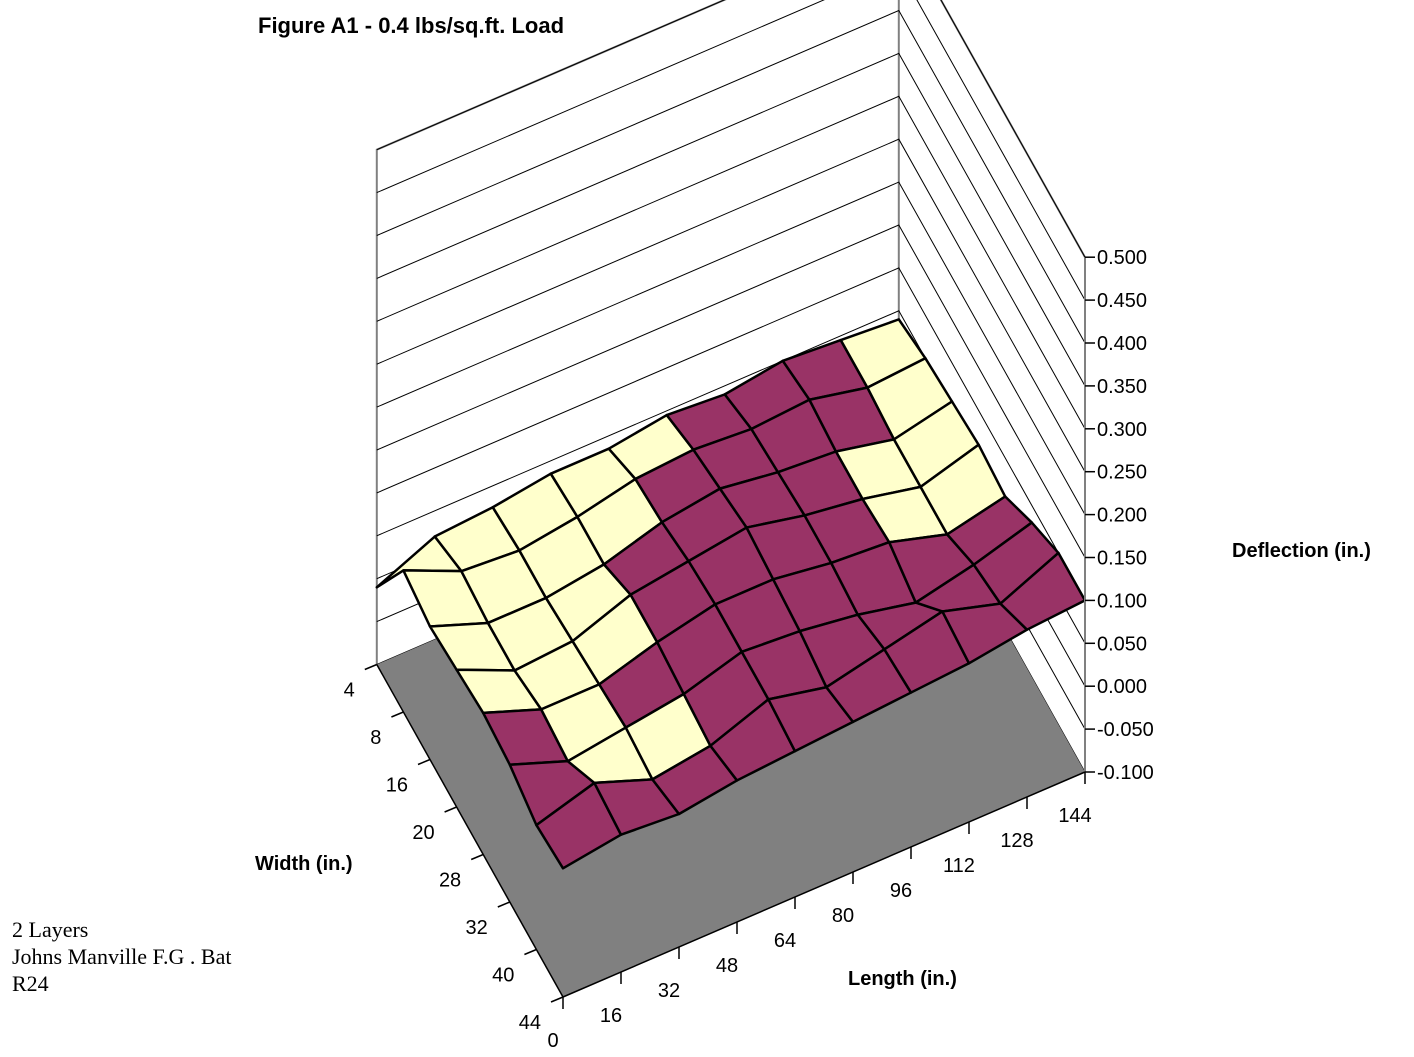 The height and width of the screenshot is (1057, 1414). I want to click on x-axis-tick-label: 48, so click(727, 966).